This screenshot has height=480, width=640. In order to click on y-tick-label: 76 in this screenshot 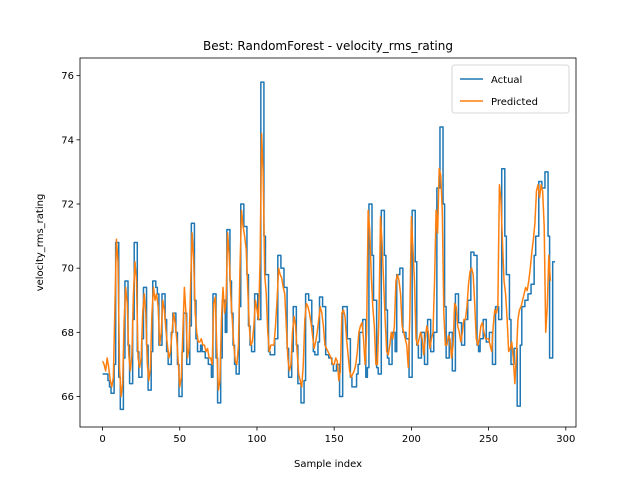, I will do `click(67, 76)`.